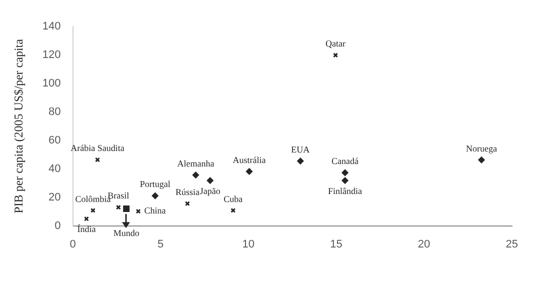 This screenshot has width=538, height=281. I want to click on y-tick-label: 0, so click(57, 226).